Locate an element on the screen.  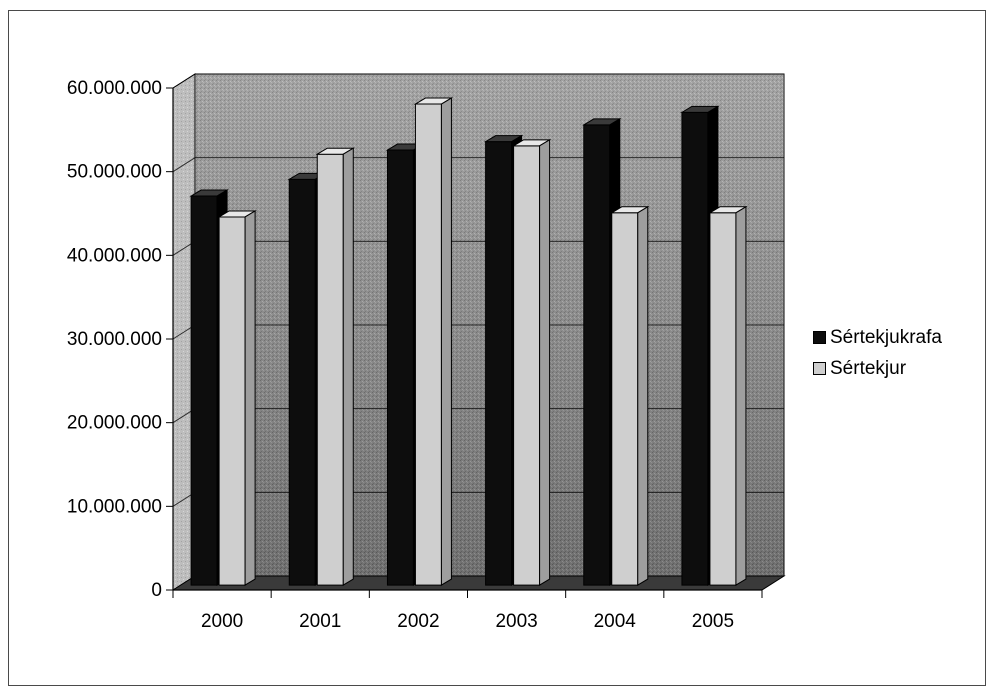
x-tick-label-2003: 2003 is located at coordinates (516, 621).